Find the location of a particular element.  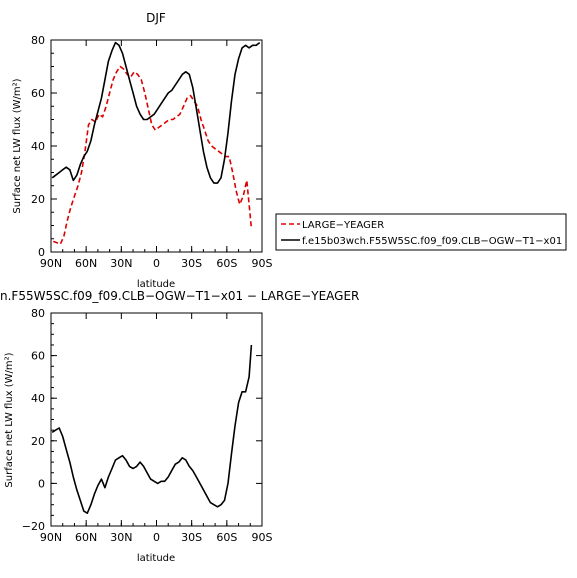

bottom-x-tick-label: 90S is located at coordinates (262, 537).